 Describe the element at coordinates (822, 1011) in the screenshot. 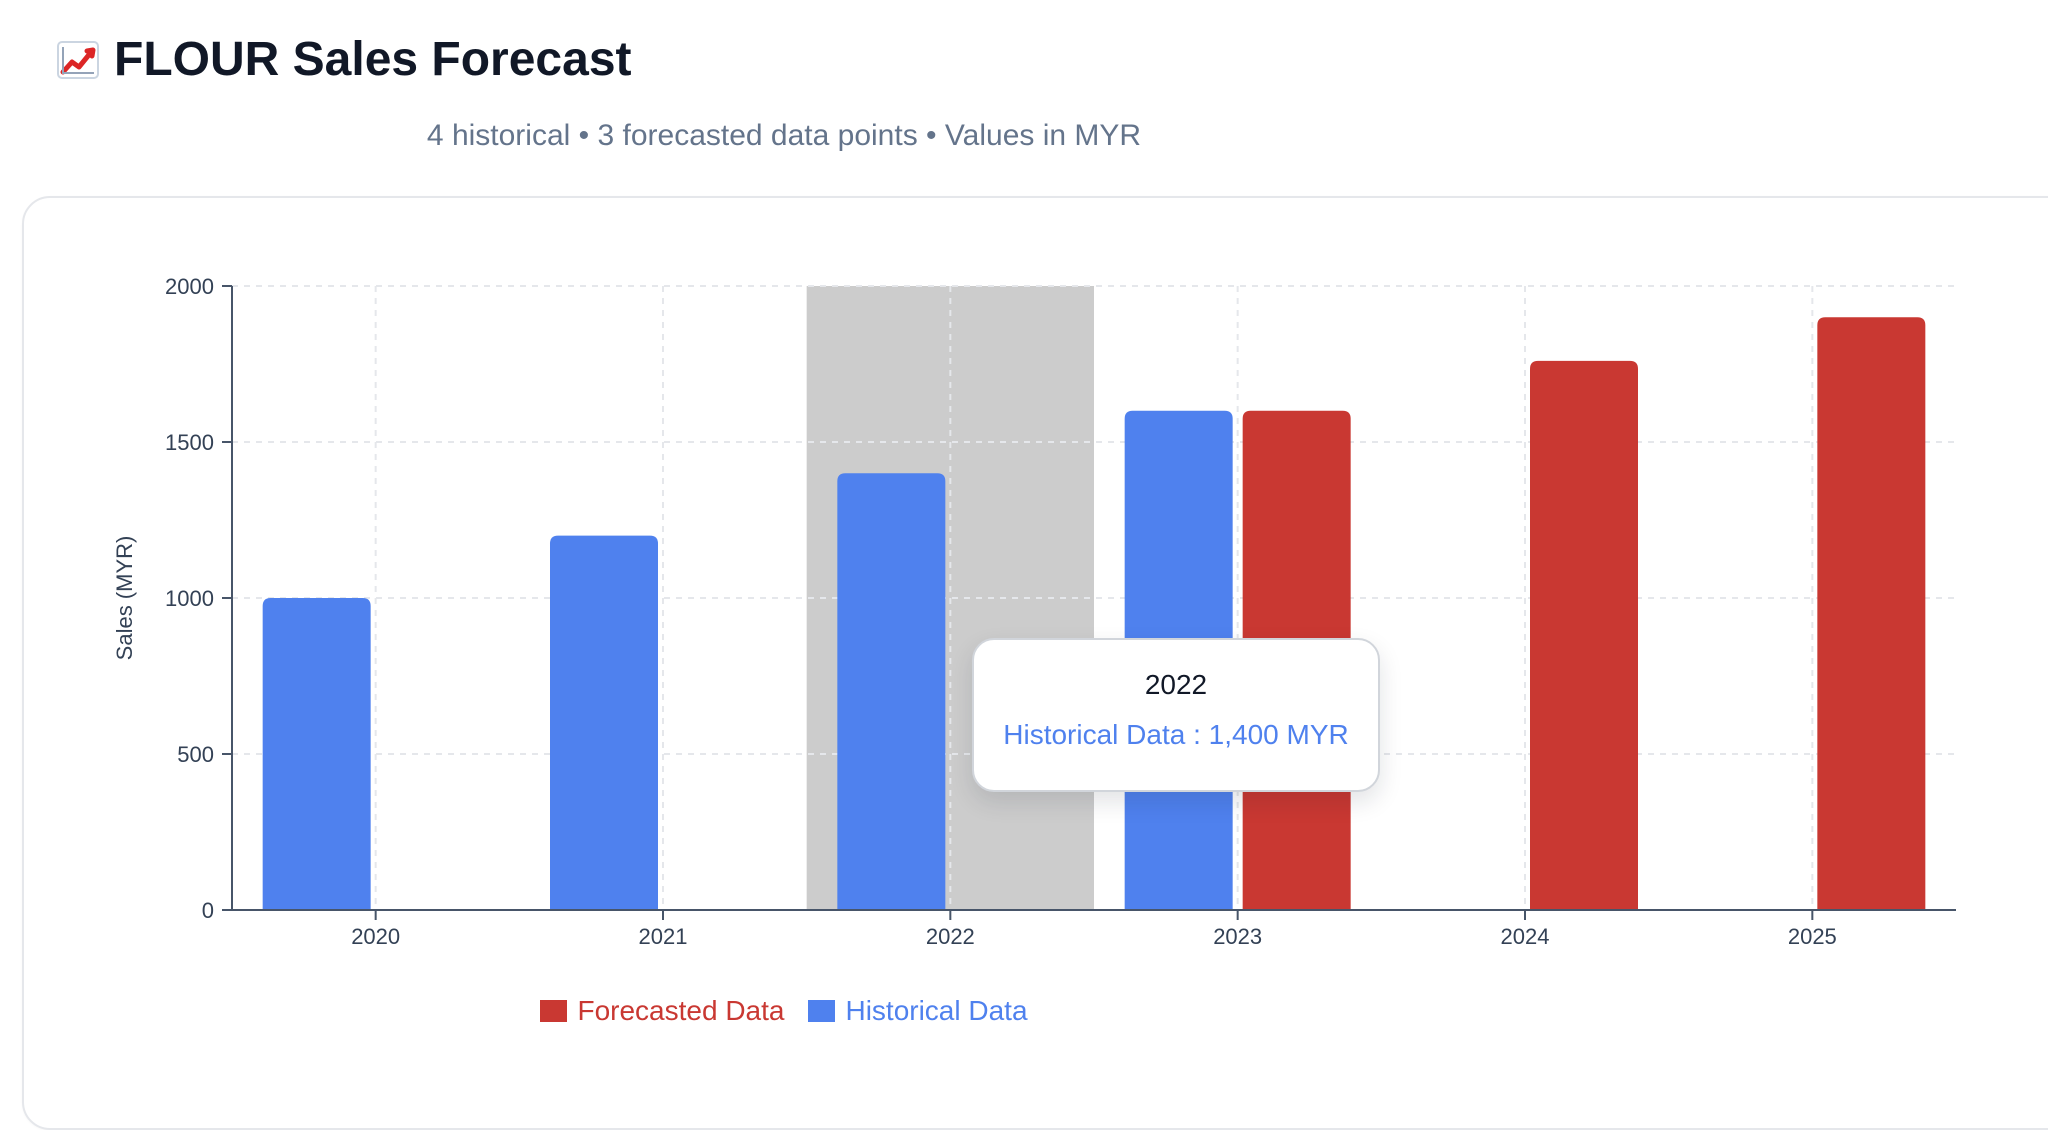

I see `legend-swatch-historical` at that location.